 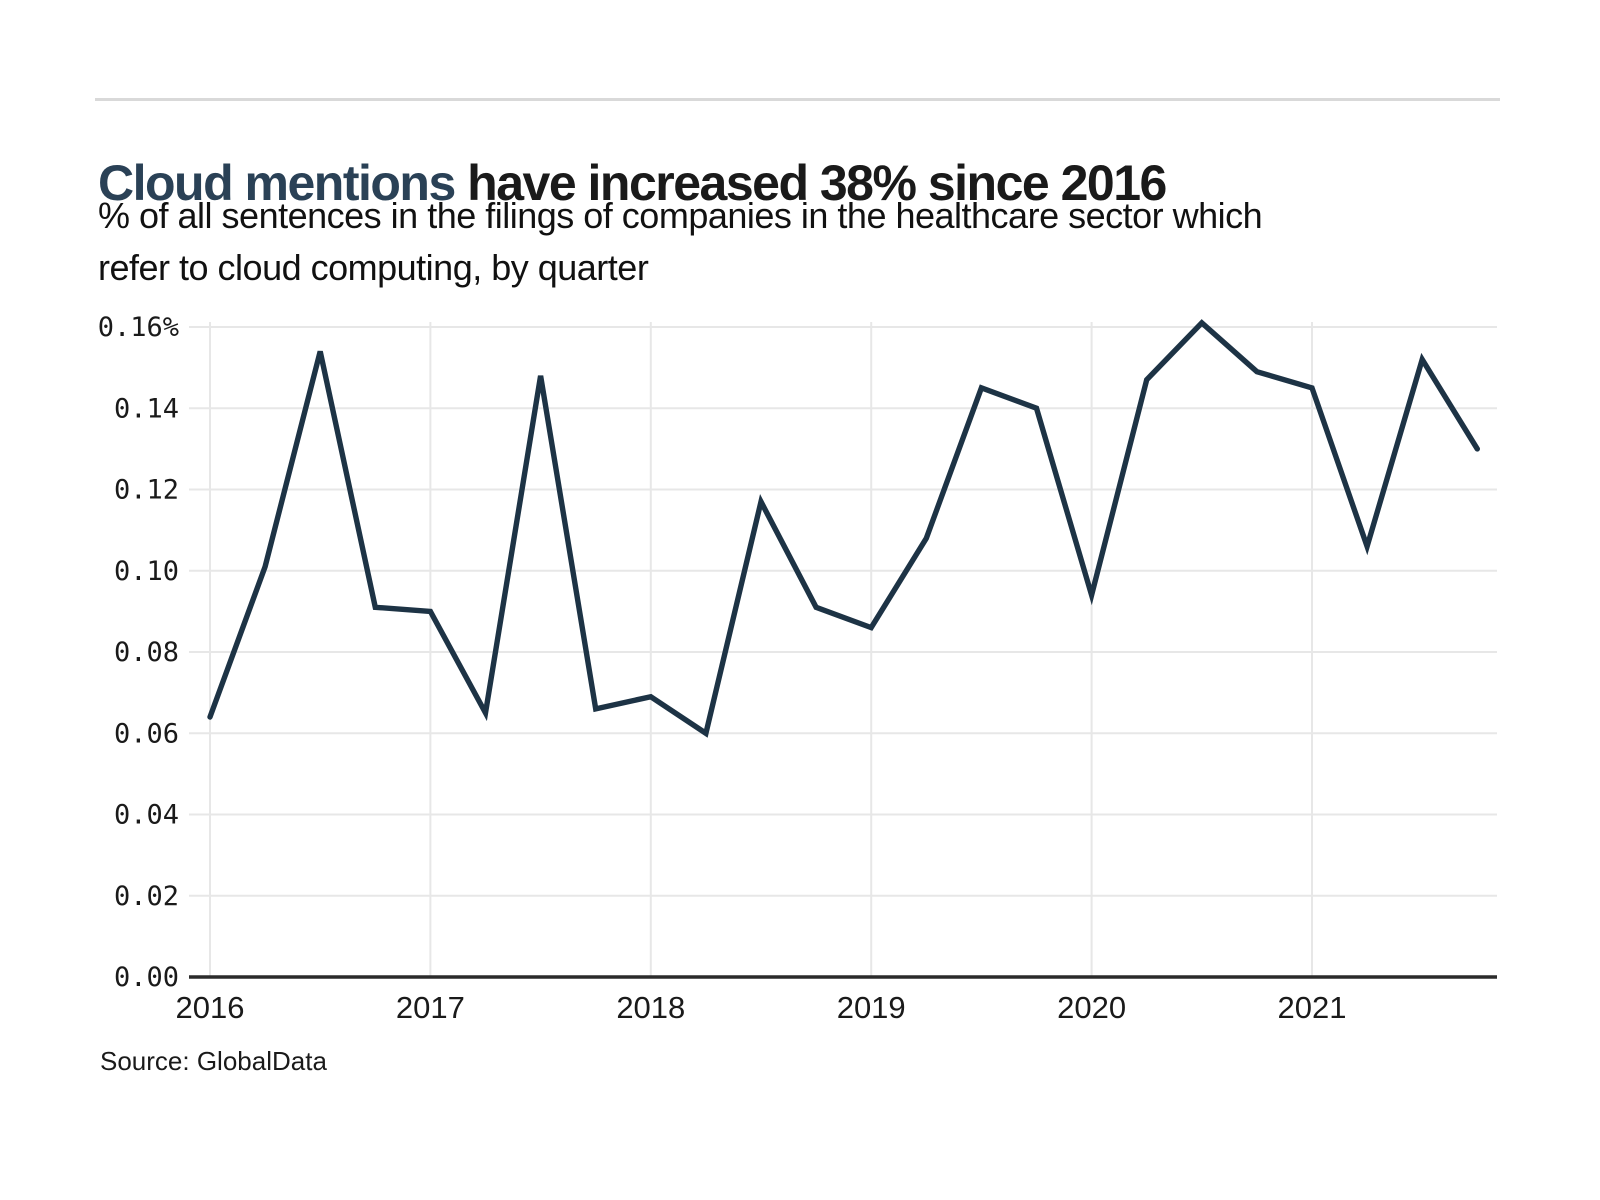 I want to click on y-tick-label: 0.04, so click(x=146, y=815).